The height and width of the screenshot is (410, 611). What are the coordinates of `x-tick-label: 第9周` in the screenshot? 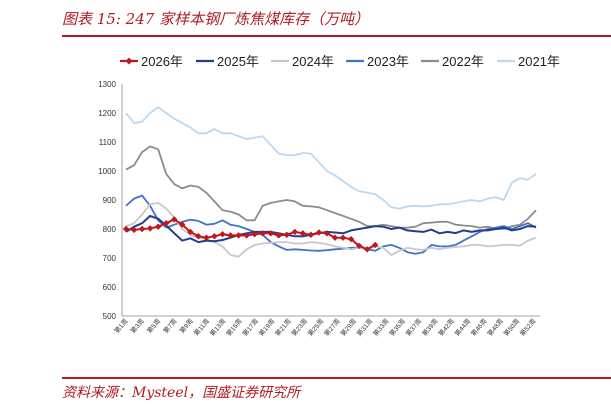 It's located at (186, 326).